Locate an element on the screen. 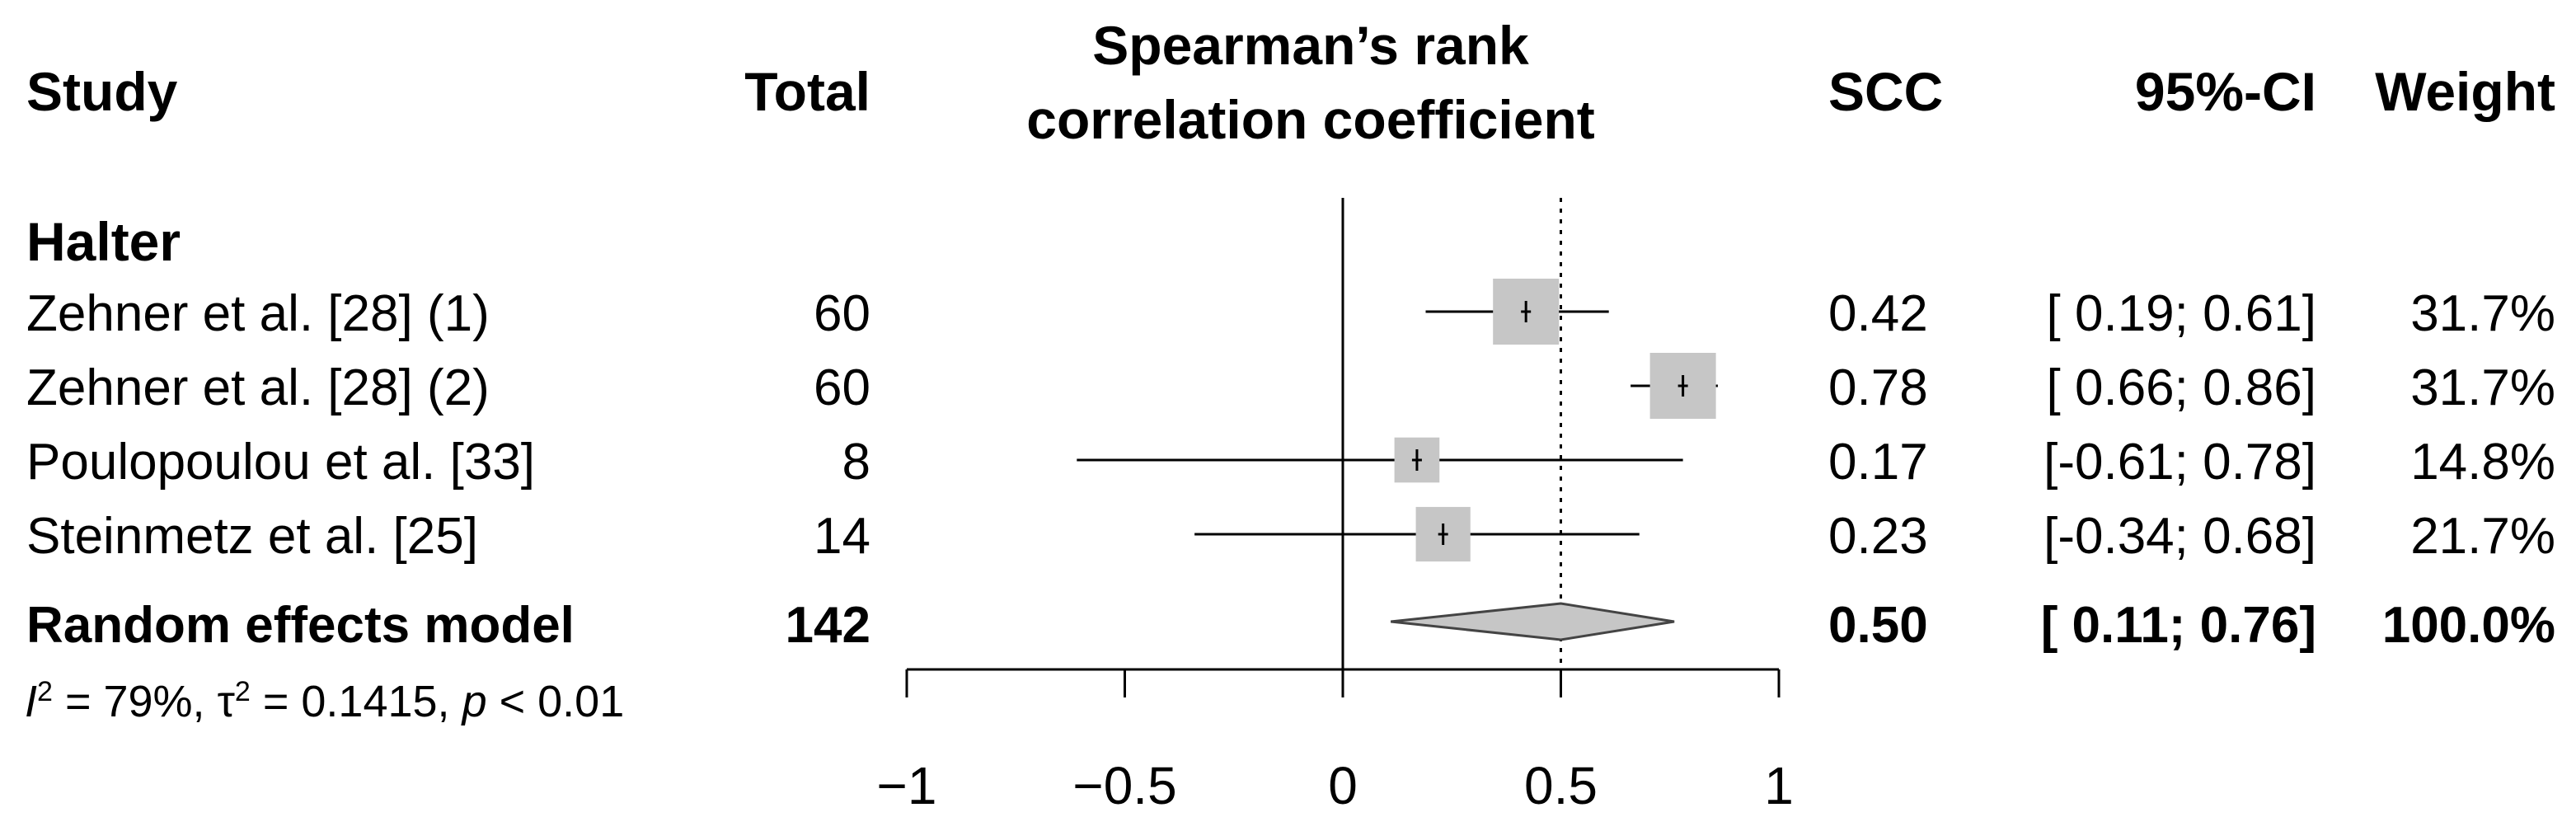  study-name: Zehner et al. [28] (2) is located at coordinates (258, 388).